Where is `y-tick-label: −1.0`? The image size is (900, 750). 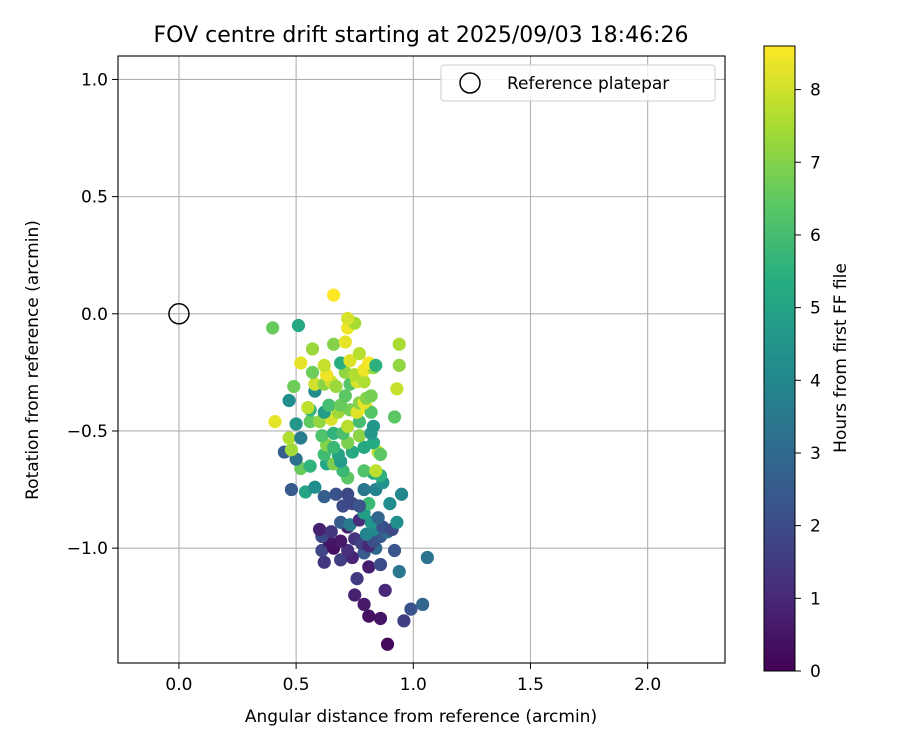
y-tick-label: −1.0 is located at coordinates (87, 549).